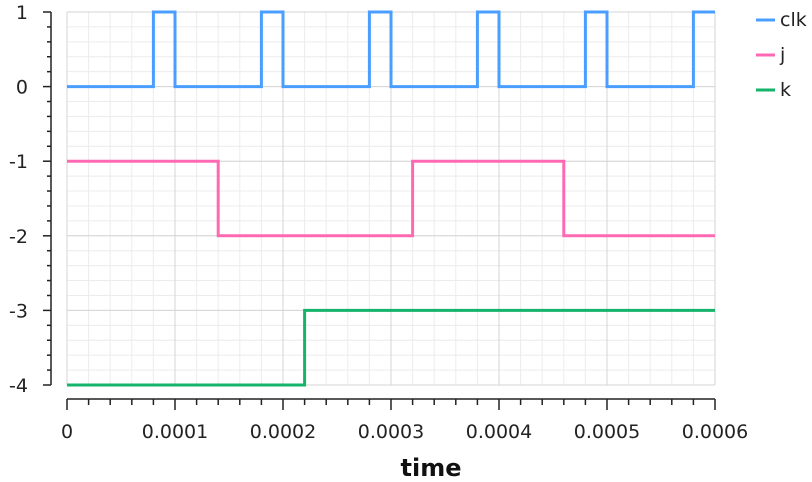 The image size is (812, 482). Describe the element at coordinates (18, 162) in the screenshot. I see `y-tick-label: -1` at that location.